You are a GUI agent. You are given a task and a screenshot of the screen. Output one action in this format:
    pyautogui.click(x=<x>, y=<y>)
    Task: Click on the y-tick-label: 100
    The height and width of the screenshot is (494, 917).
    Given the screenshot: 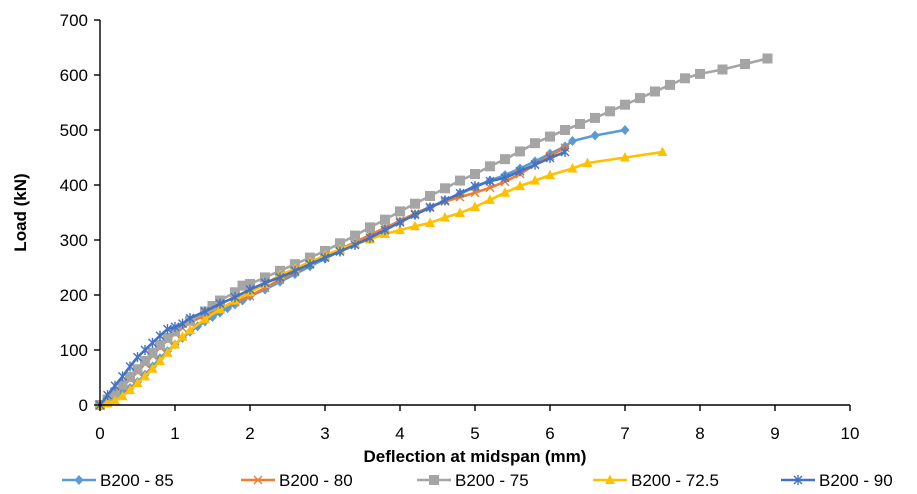 What is the action you would take?
    pyautogui.click(x=74, y=350)
    